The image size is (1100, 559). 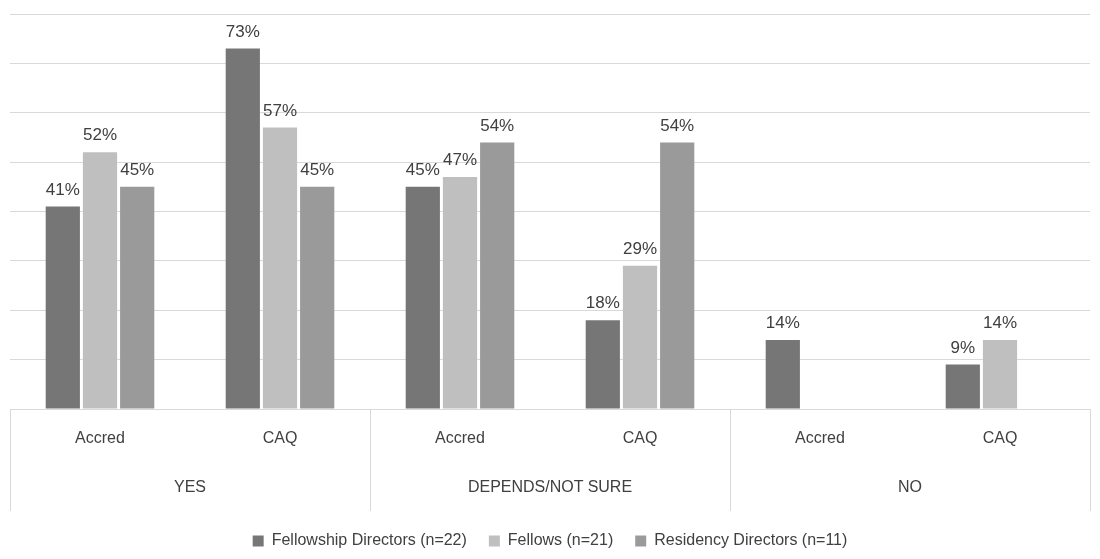 What do you see at coordinates (910, 487) in the screenshot?
I see `text: NO` at bounding box center [910, 487].